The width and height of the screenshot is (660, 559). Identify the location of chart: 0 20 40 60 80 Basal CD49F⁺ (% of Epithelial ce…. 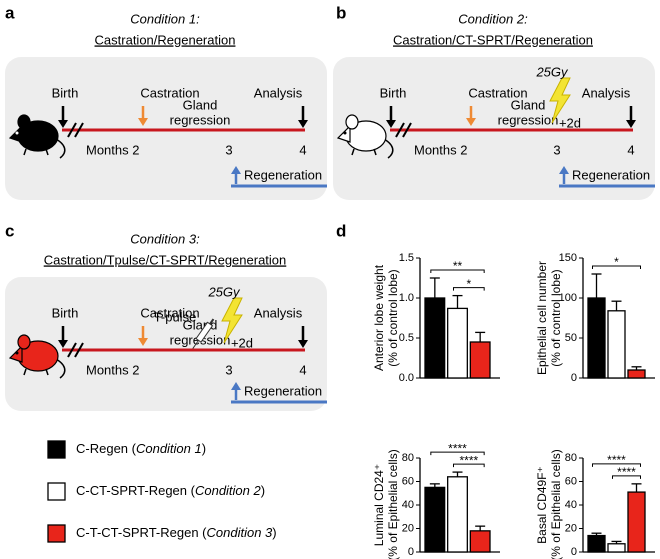
(595, 504).